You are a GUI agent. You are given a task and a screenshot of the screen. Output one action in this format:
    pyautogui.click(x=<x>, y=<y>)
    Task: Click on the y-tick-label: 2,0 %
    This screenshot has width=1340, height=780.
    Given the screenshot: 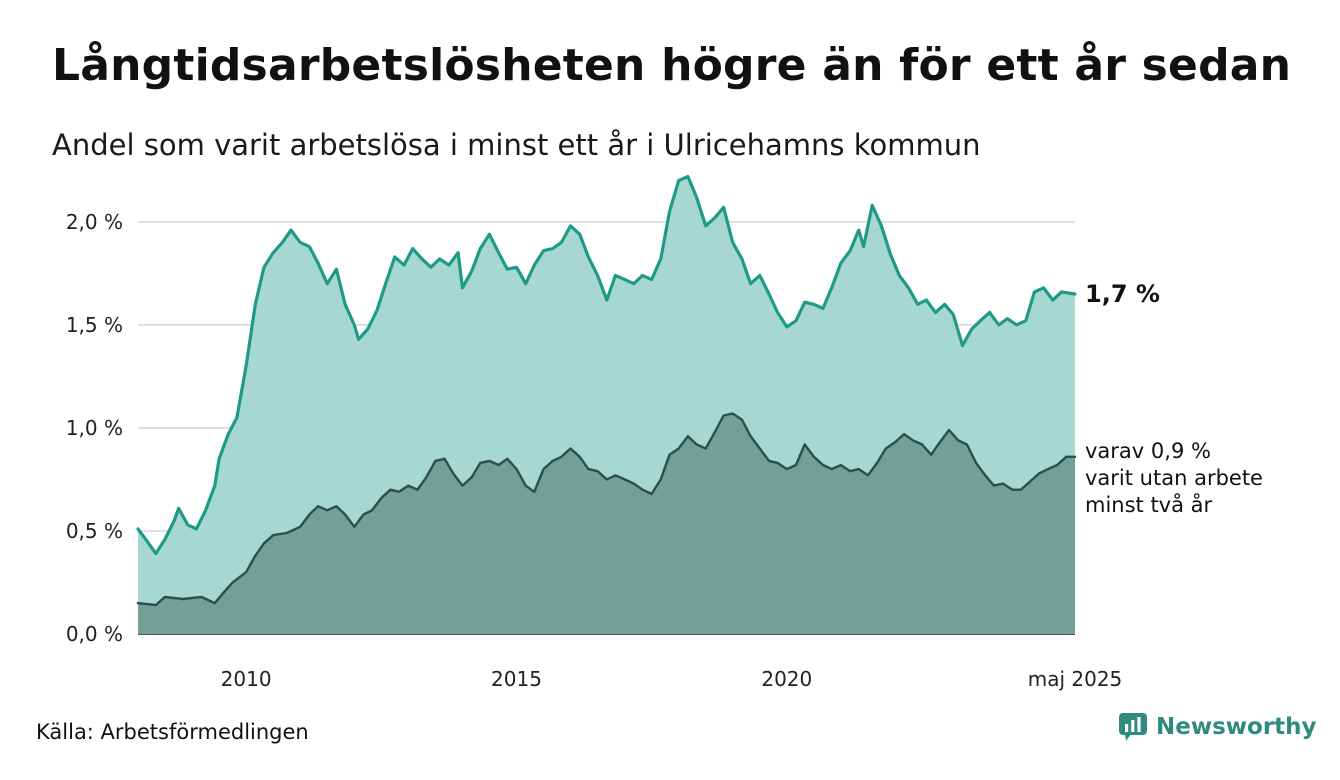 What is the action you would take?
    pyautogui.click(x=94, y=222)
    